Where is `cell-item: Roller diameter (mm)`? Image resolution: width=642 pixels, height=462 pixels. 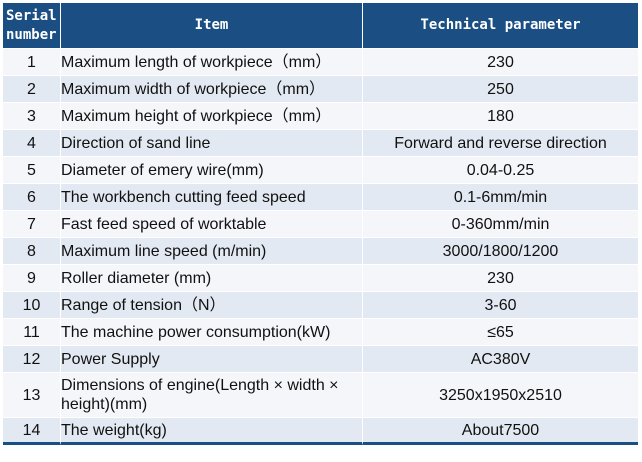
cell-item: Roller diameter (mm) is located at coordinates (212, 278).